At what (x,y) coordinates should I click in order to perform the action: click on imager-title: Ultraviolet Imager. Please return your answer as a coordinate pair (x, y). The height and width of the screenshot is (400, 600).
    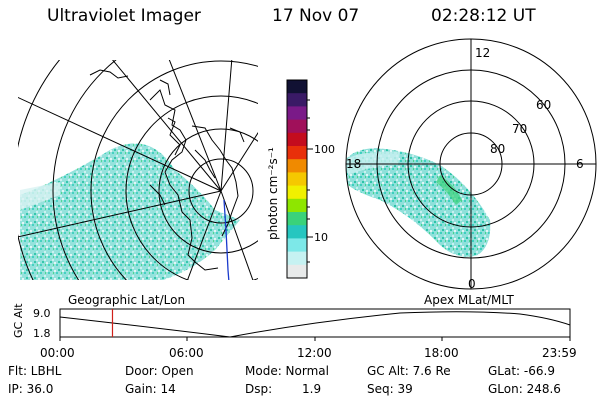
    Looking at the image, I should click on (124, 16).